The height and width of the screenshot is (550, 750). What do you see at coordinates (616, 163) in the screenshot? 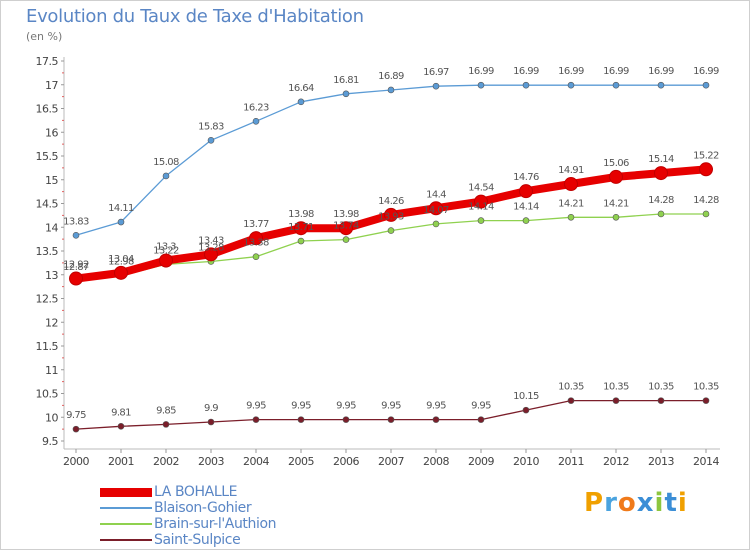
I see `data-label: 15.06` at bounding box center [616, 163].